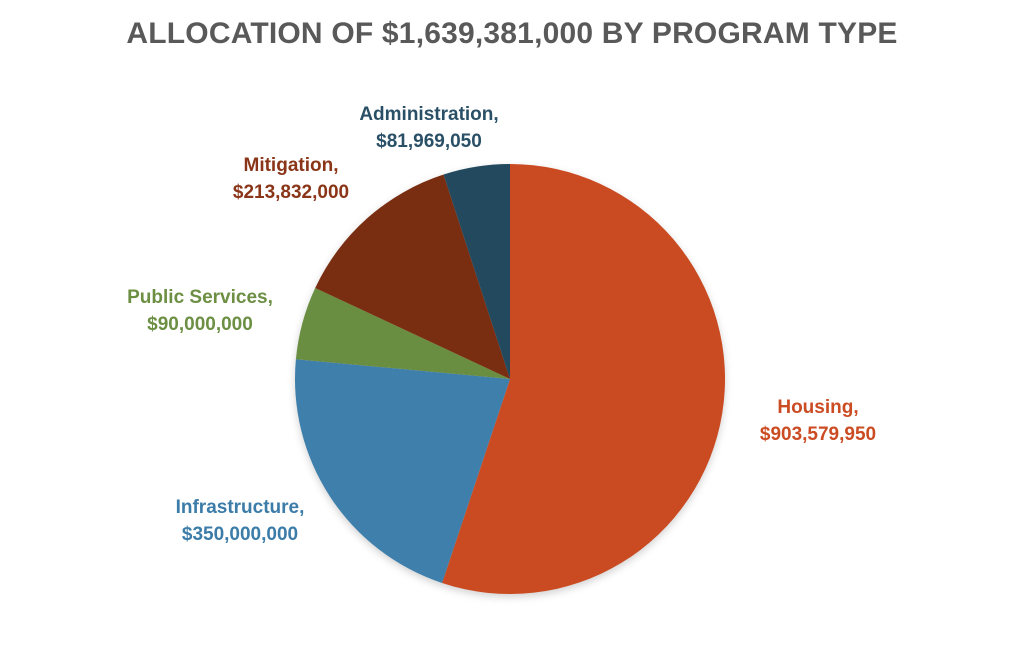  What do you see at coordinates (818, 434) in the screenshot?
I see `pie-label-housing-value: $903,579,950` at bounding box center [818, 434].